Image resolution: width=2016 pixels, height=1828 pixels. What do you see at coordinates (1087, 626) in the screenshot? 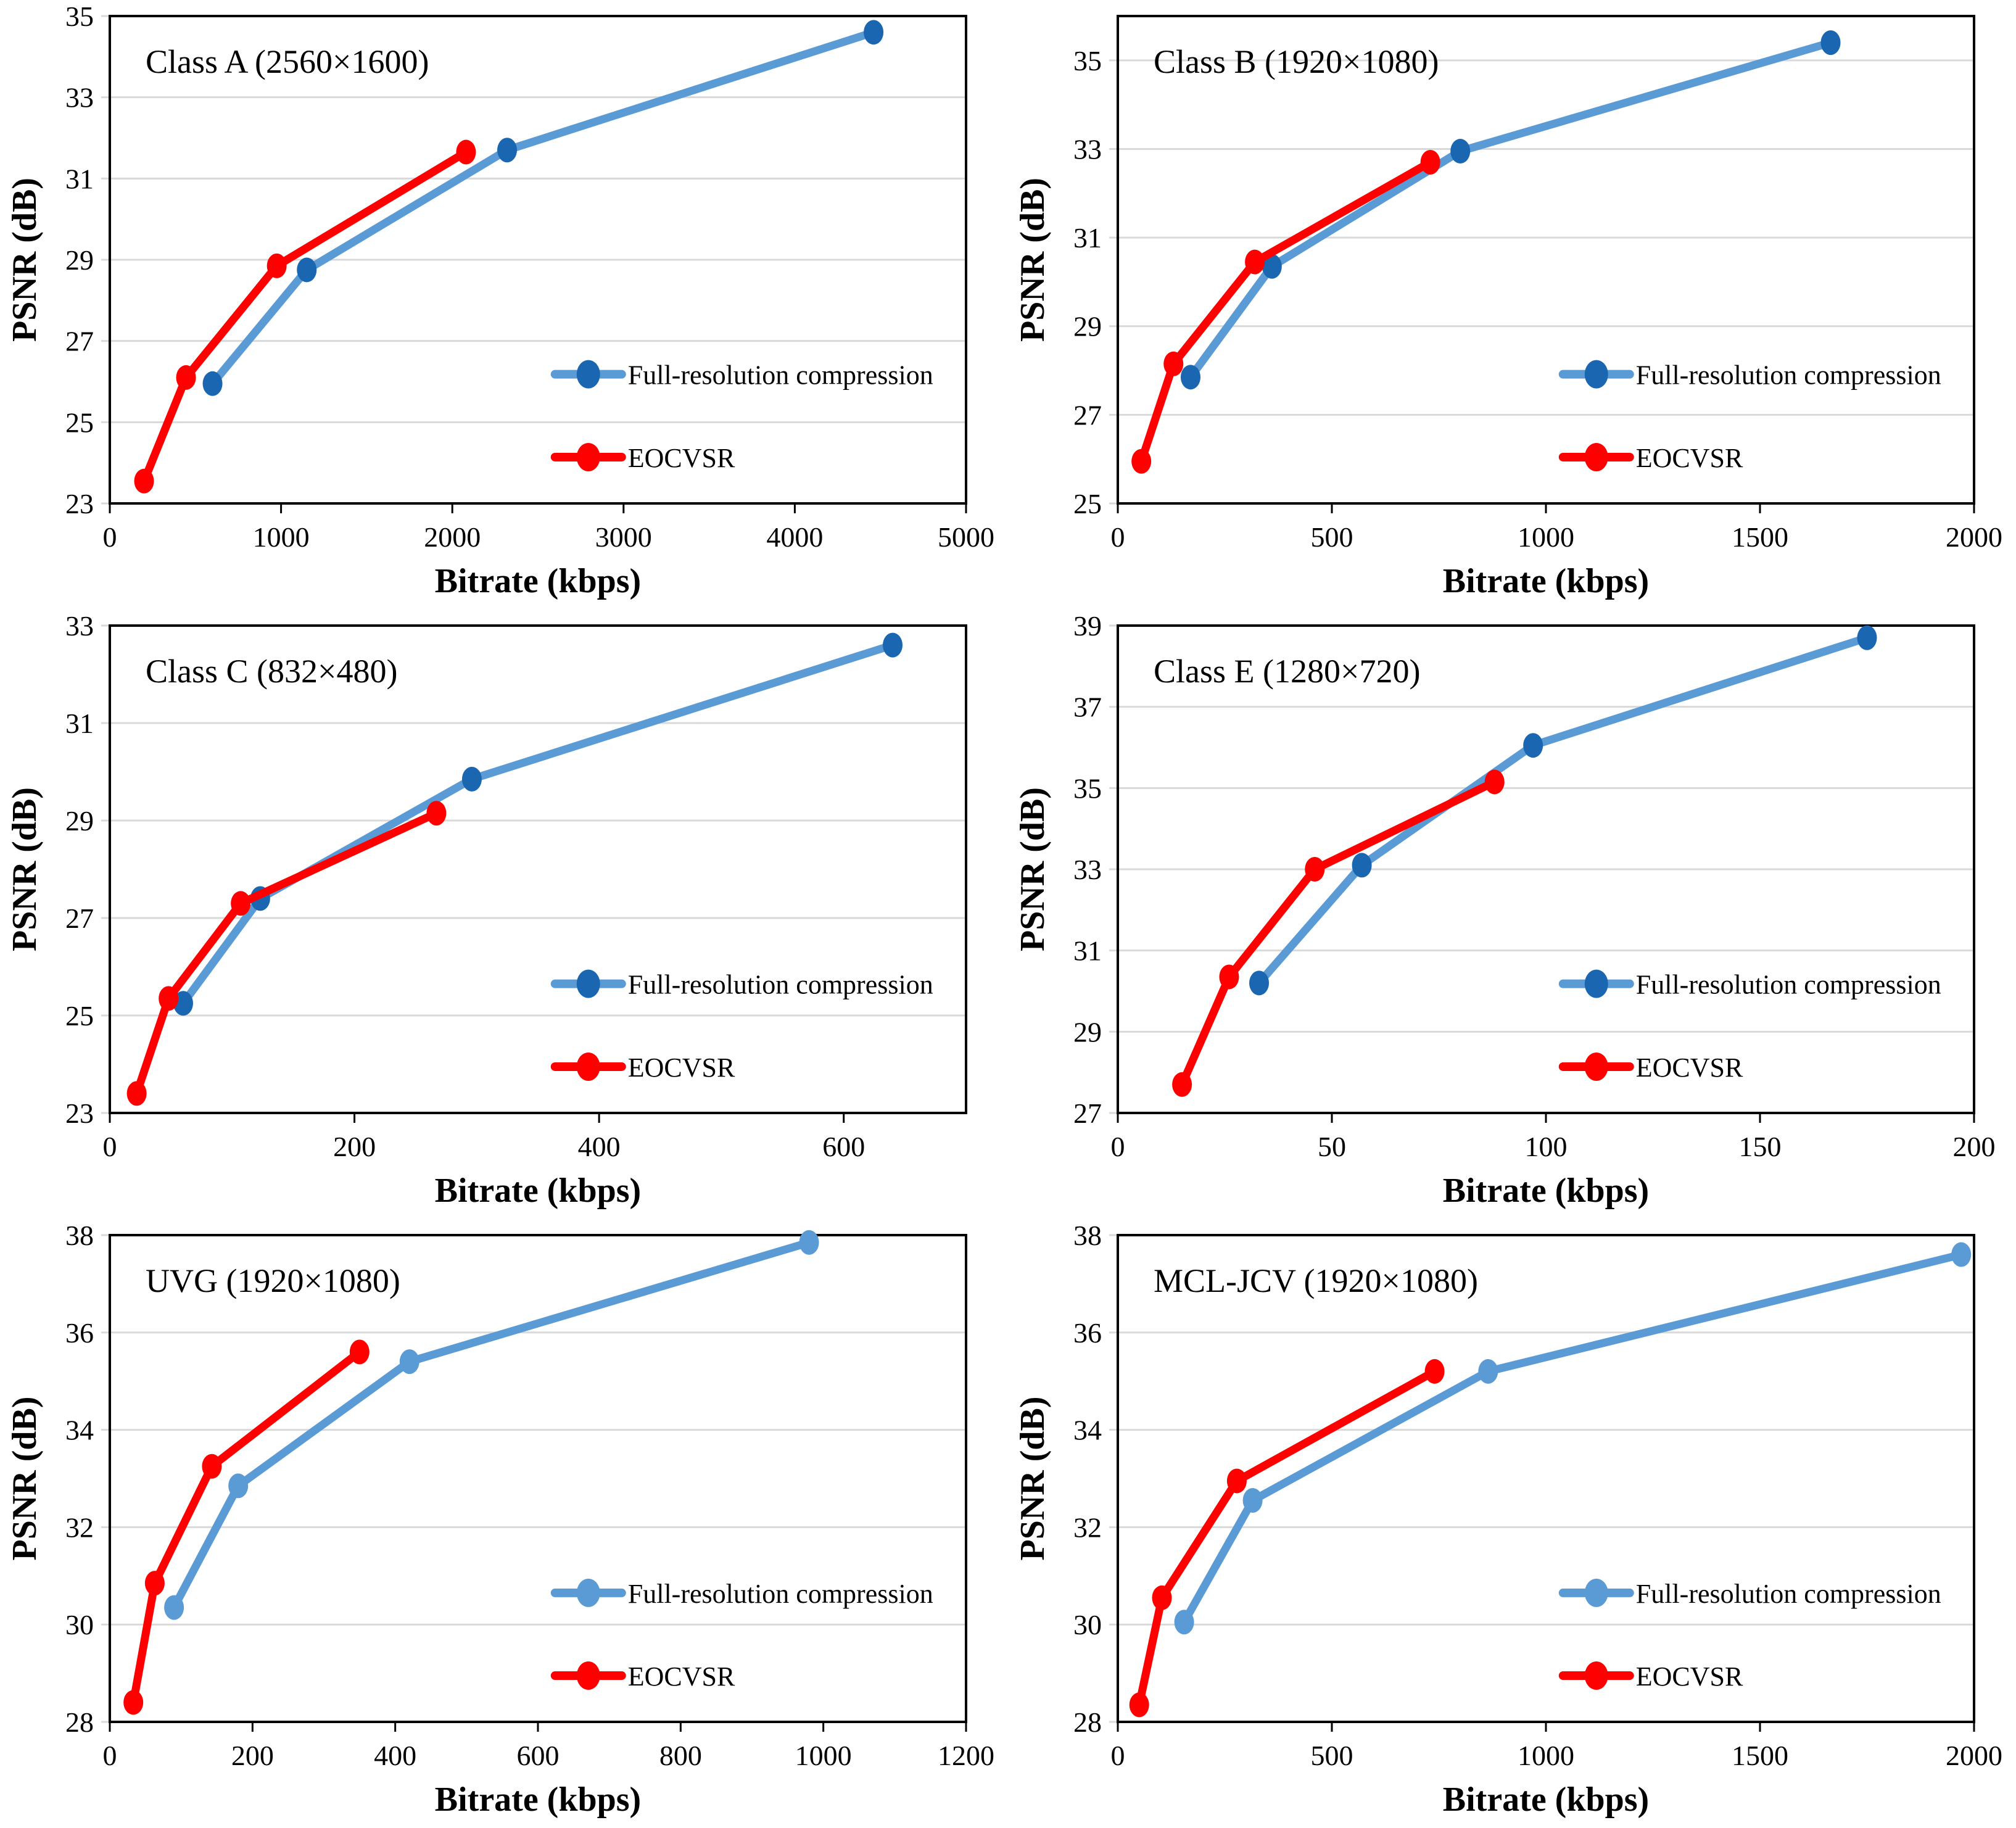
I see `y-tick-label: 39` at bounding box center [1087, 626].